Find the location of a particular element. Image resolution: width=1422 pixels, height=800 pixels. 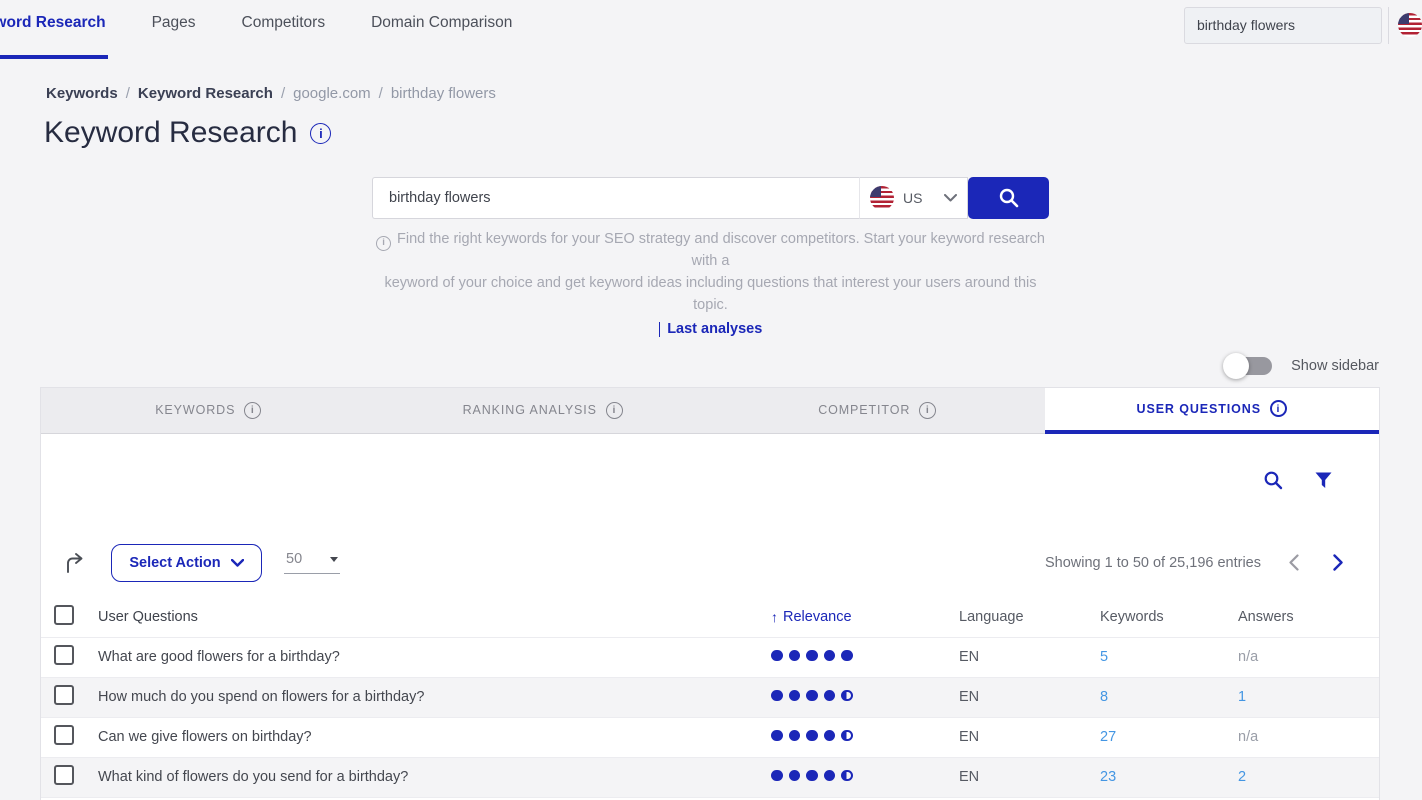

nav-item-keyword-research: Keyword Research is located at coordinates (54, 30).